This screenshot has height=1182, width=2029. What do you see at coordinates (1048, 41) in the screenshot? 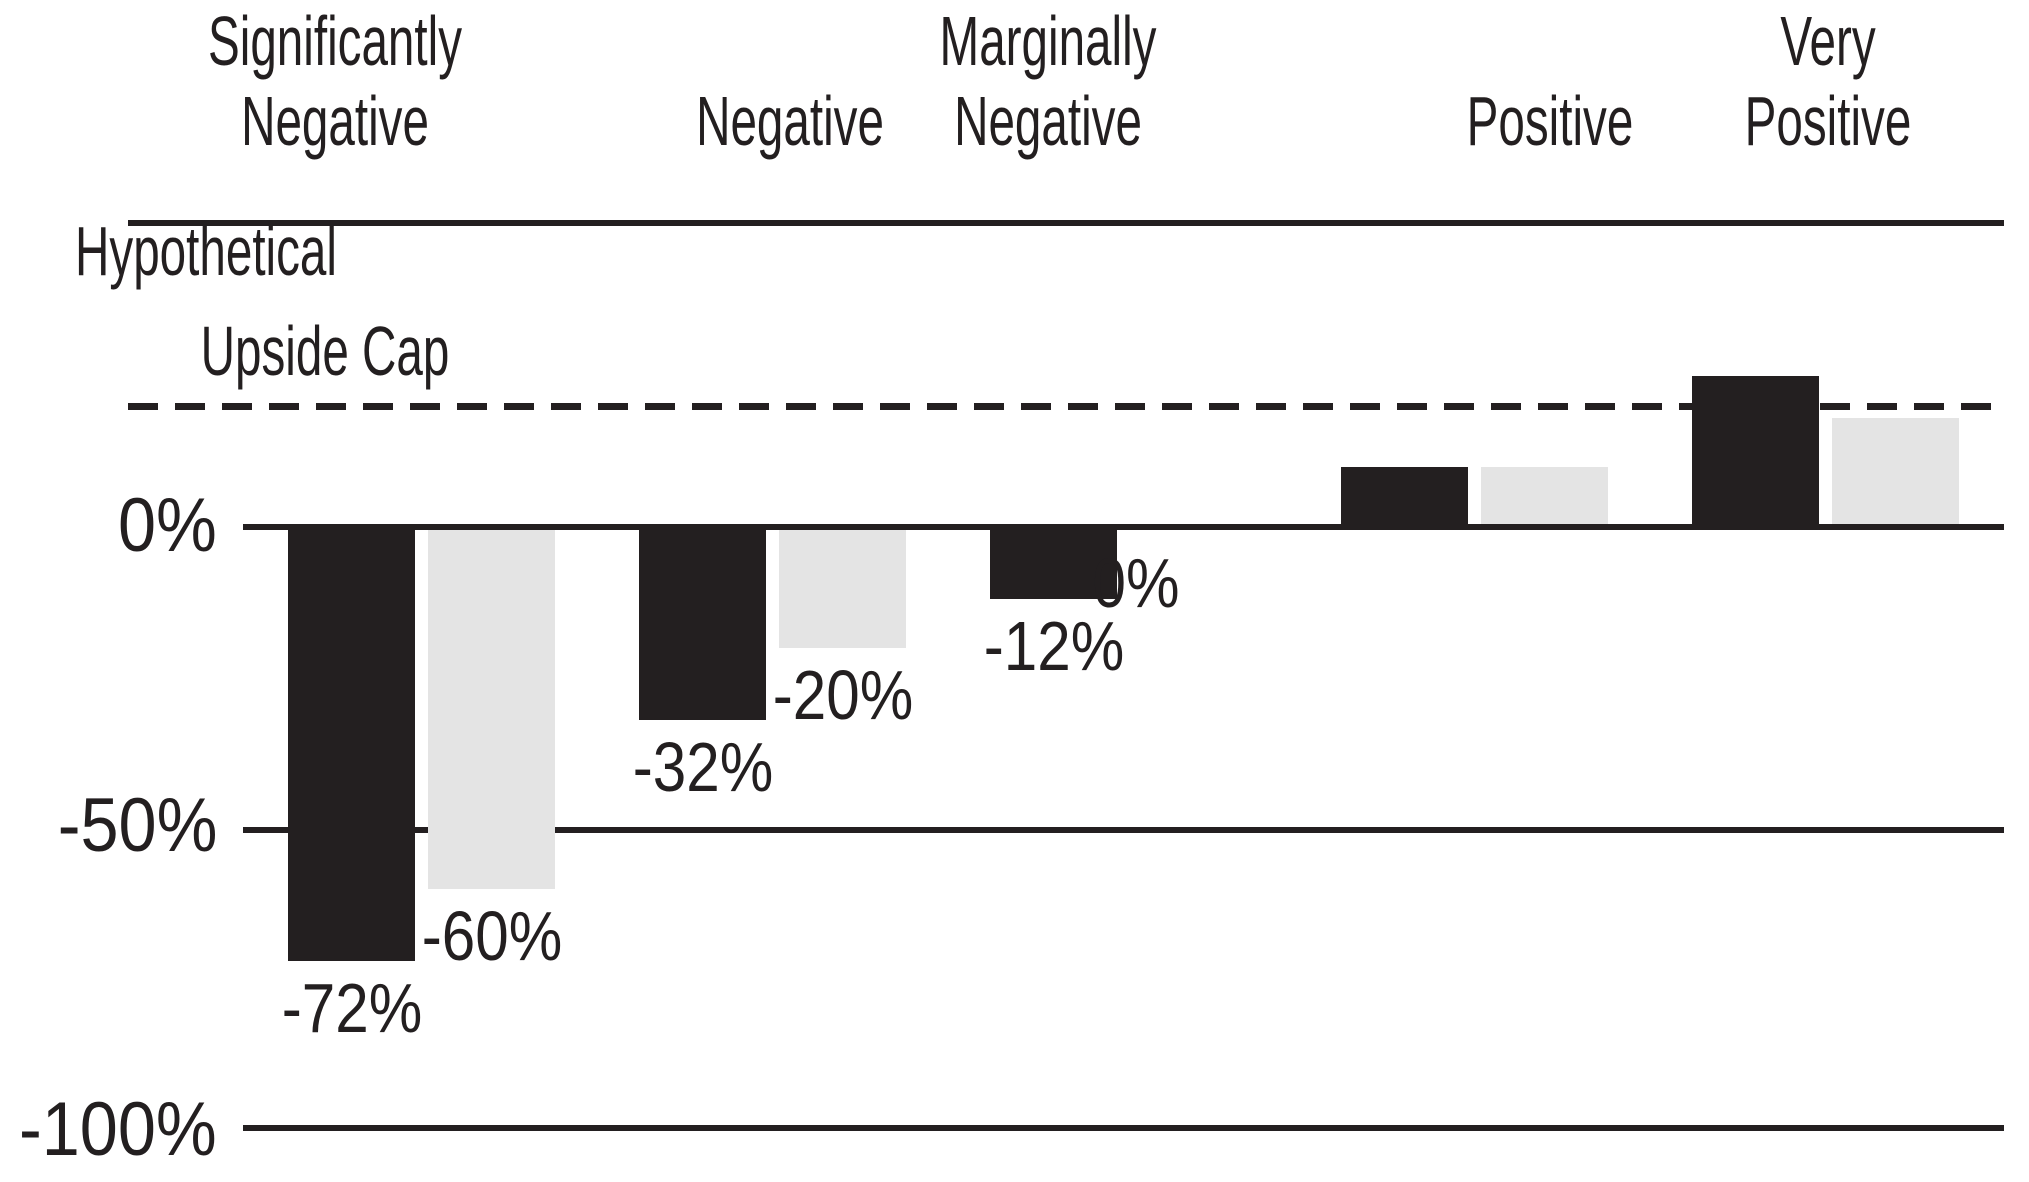
I see `category-header-line1: Marginally` at bounding box center [1048, 41].